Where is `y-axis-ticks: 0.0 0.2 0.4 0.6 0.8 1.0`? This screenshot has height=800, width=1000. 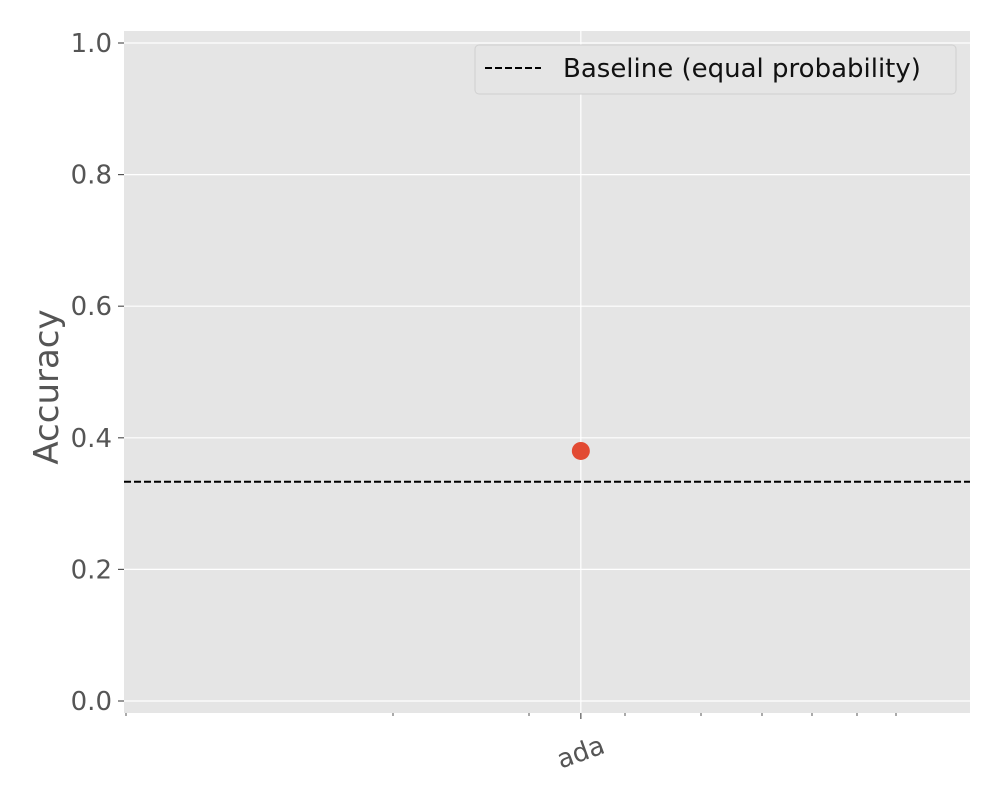 y-axis-ticks: 0.0 0.2 0.4 0.6 0.8 1.0 is located at coordinates (97, 373).